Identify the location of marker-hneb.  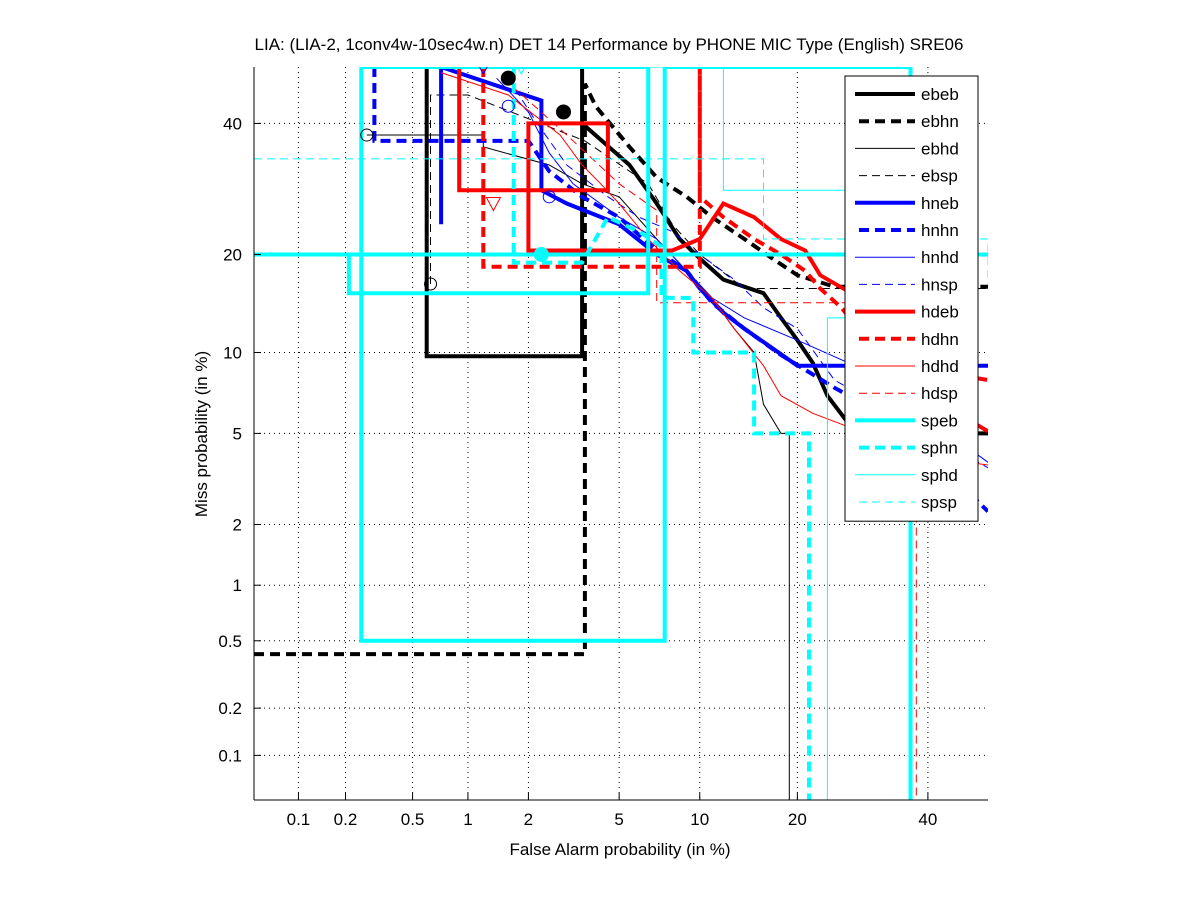
(508, 106).